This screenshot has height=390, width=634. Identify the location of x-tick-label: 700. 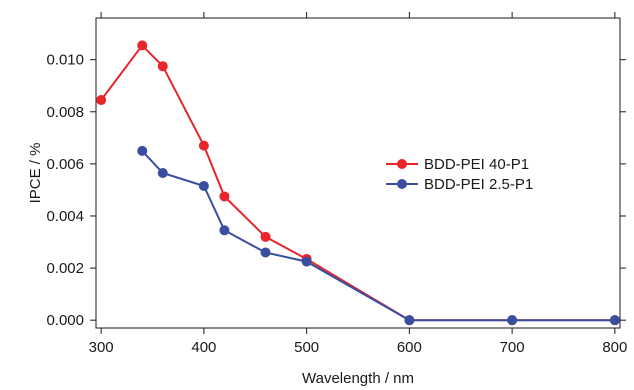
(512, 347).